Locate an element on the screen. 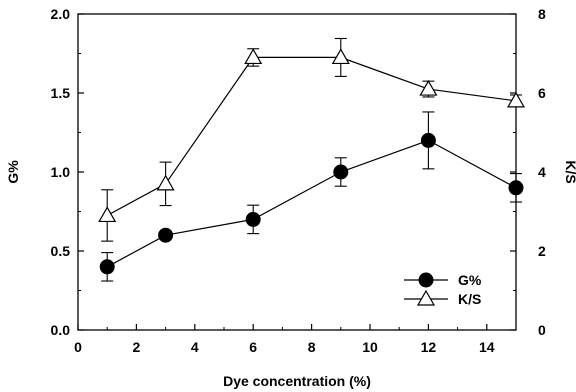 The width and height of the screenshot is (576, 392). legend-marker-g-percent is located at coordinates (426, 280).